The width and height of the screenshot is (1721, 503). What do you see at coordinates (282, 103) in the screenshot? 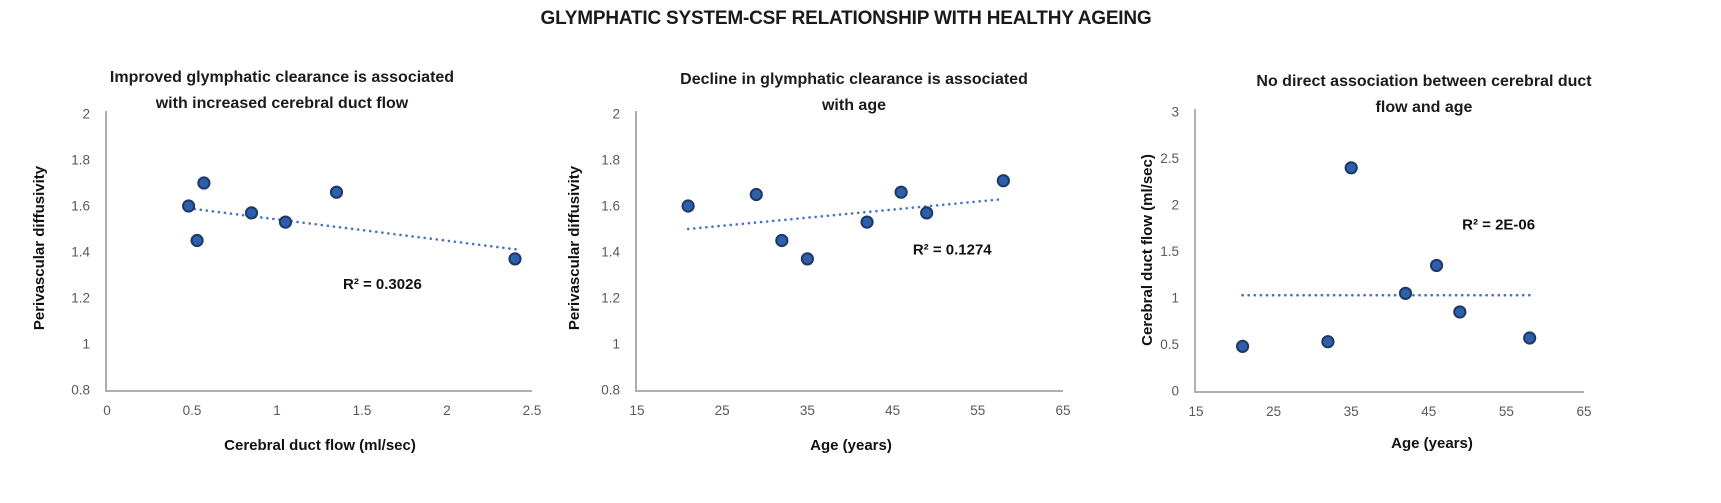
I see `chart-title-line: with increased cerebral duct flow` at bounding box center [282, 103].